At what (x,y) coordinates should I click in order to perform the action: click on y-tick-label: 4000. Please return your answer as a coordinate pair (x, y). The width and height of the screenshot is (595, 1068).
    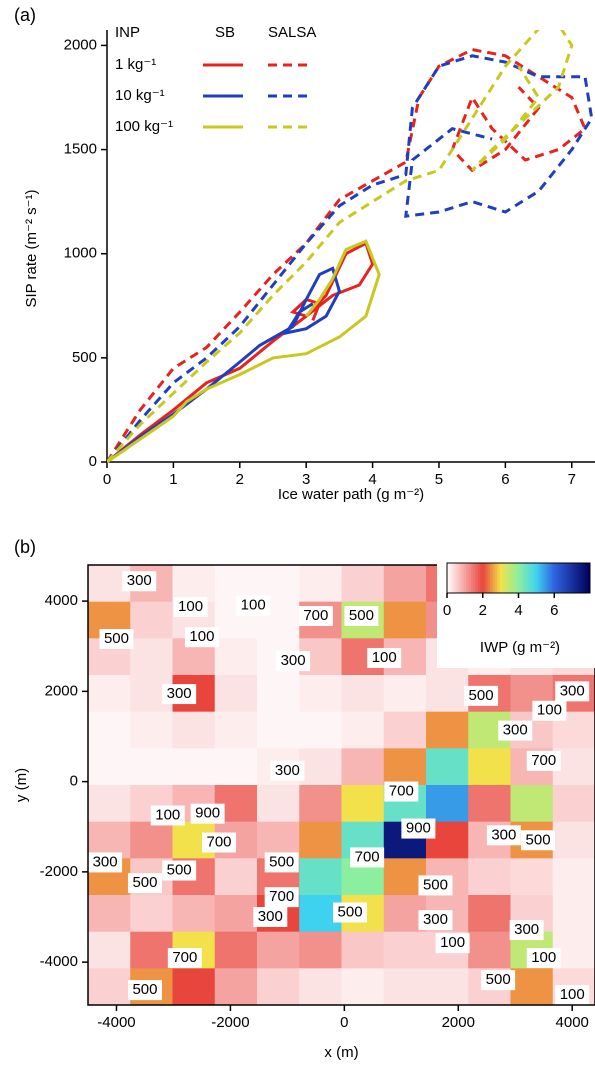
    Looking at the image, I should click on (61, 600).